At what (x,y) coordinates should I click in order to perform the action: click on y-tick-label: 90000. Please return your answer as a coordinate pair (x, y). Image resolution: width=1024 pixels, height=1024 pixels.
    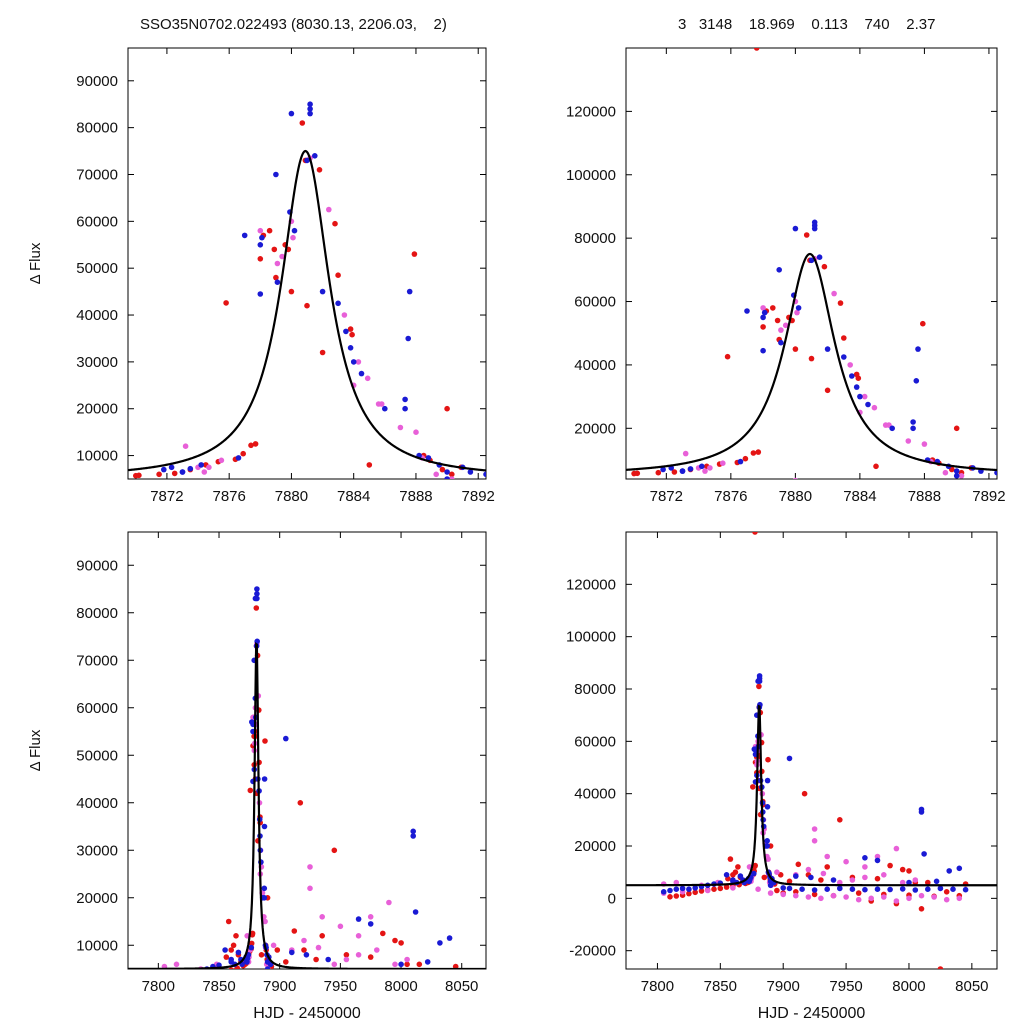
    Looking at the image, I should click on (97, 81).